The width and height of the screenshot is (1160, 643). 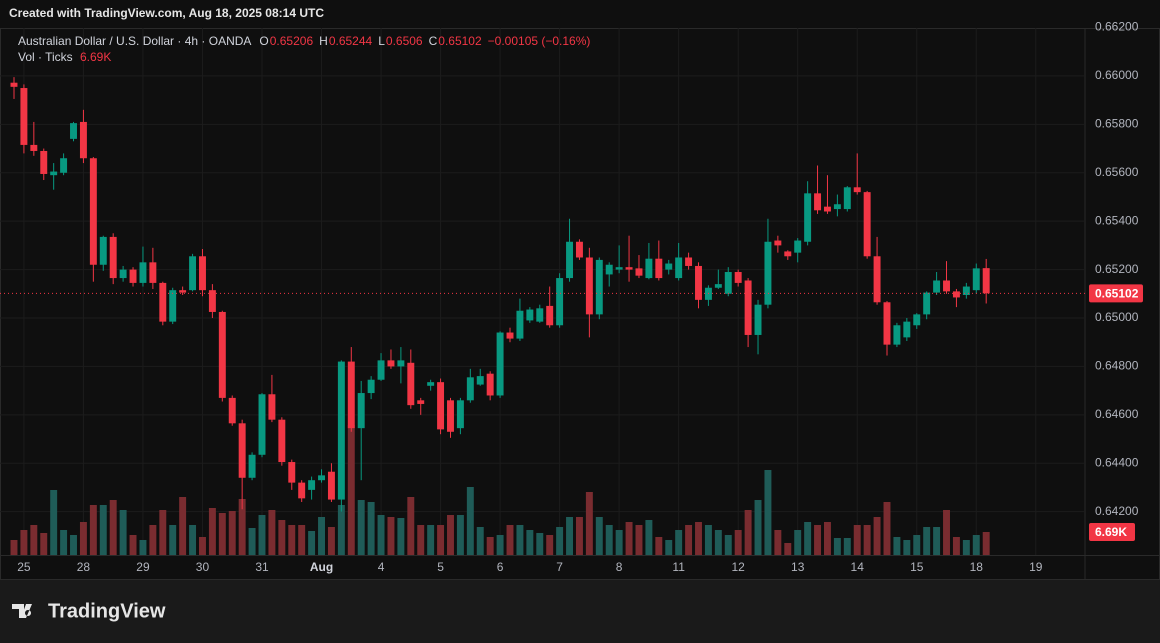 I want to click on x-tick-label: 6, so click(x=500, y=567).